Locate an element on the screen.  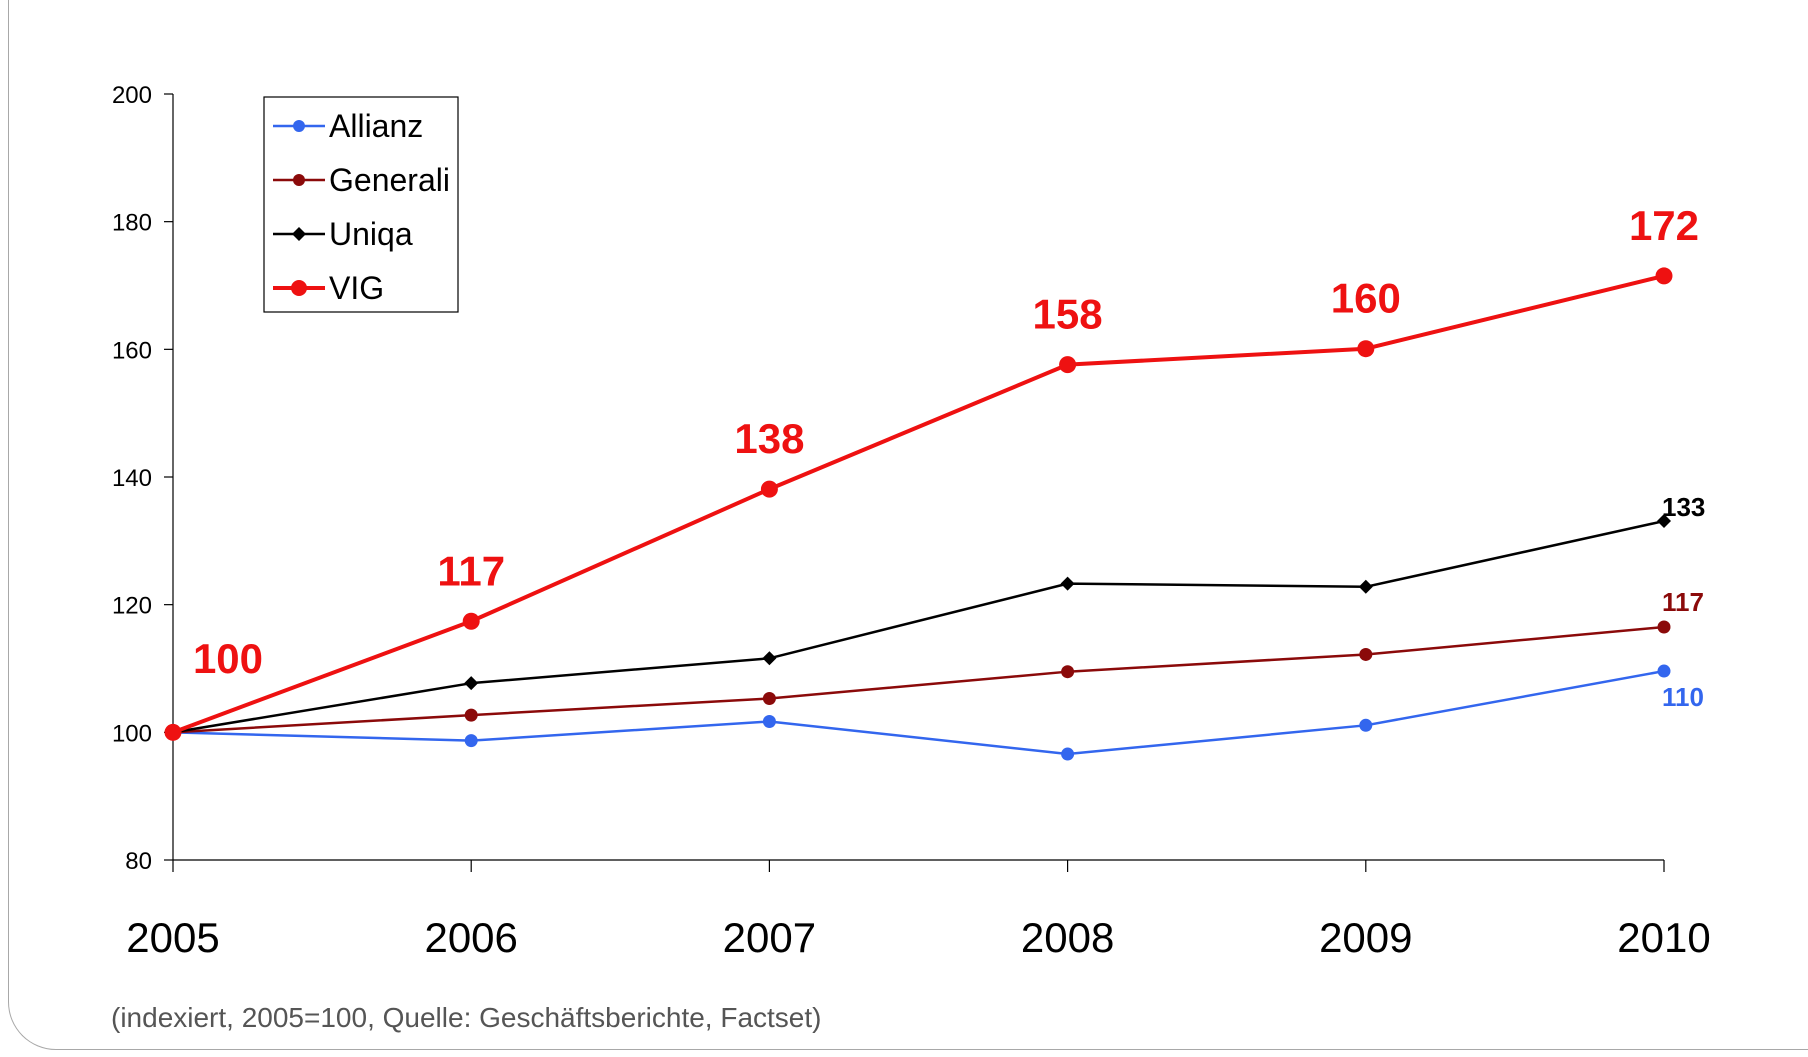
y-tick-label: 140 is located at coordinates (132, 478).